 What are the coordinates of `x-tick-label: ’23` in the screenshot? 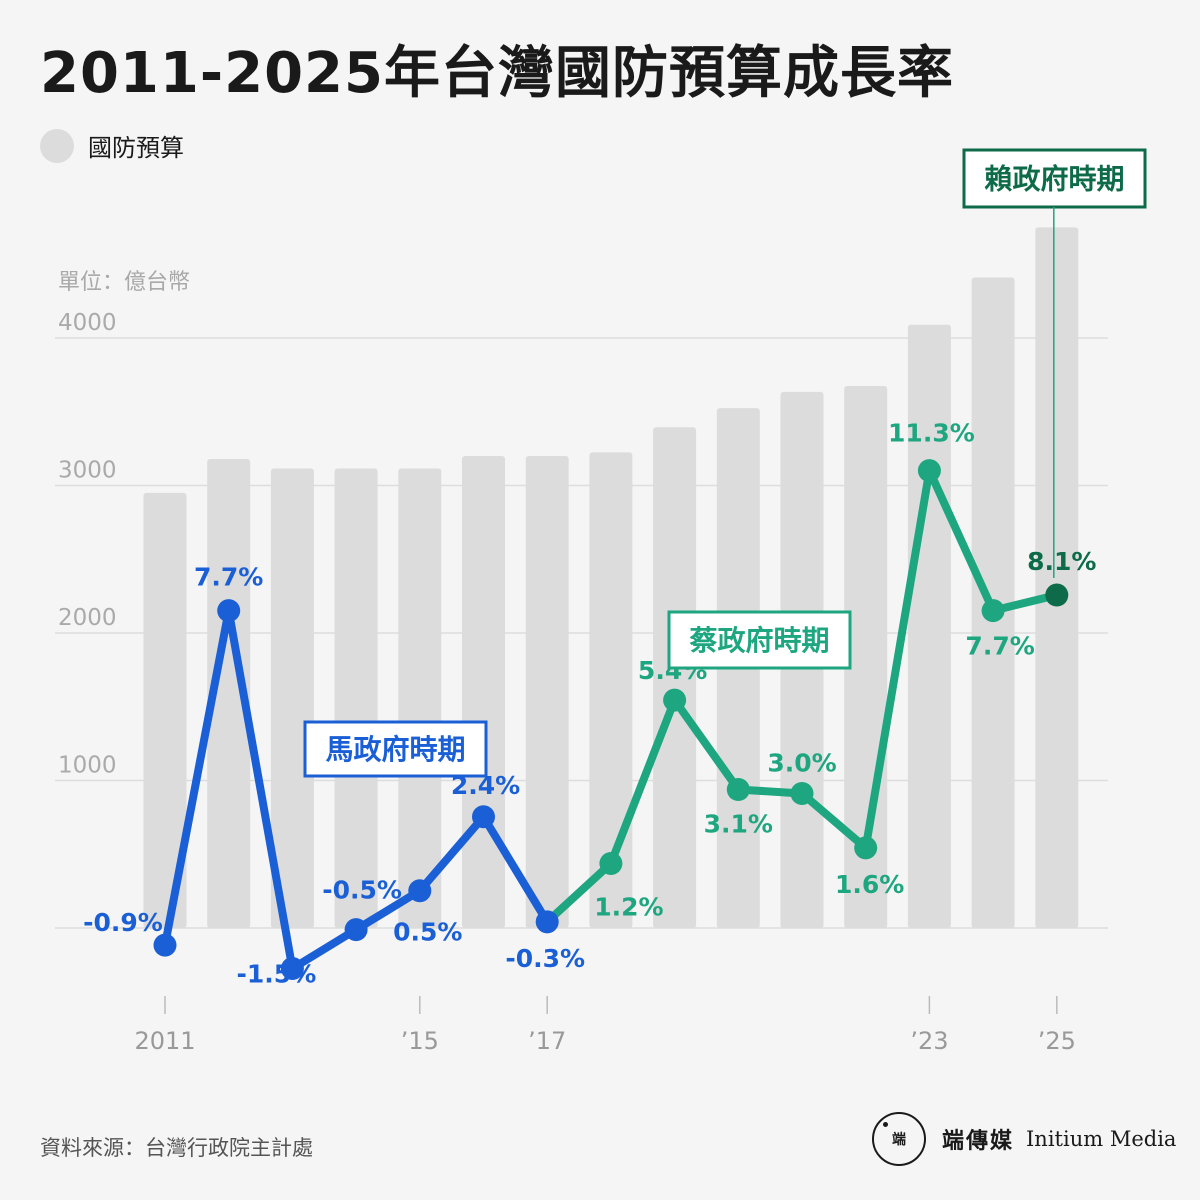 It's located at (929, 1041).